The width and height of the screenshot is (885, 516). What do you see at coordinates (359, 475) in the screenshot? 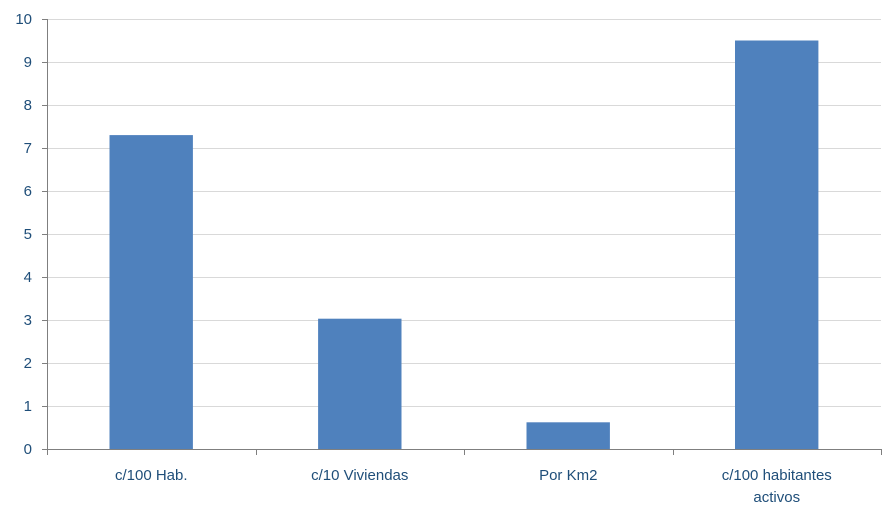
I see `x-tick-label: c/10 Viviendas` at bounding box center [359, 475].